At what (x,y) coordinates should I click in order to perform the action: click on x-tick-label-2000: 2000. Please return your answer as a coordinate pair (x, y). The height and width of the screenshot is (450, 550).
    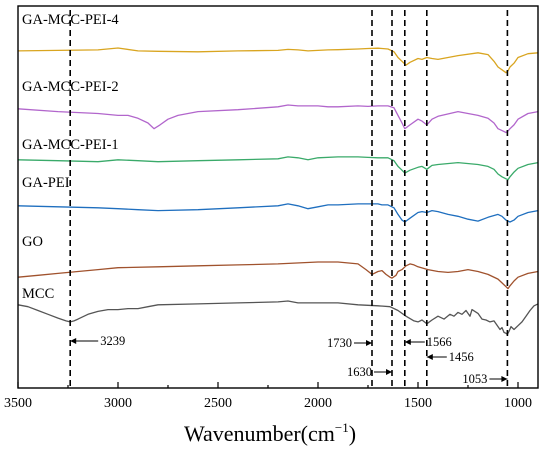
    Looking at the image, I should click on (318, 403).